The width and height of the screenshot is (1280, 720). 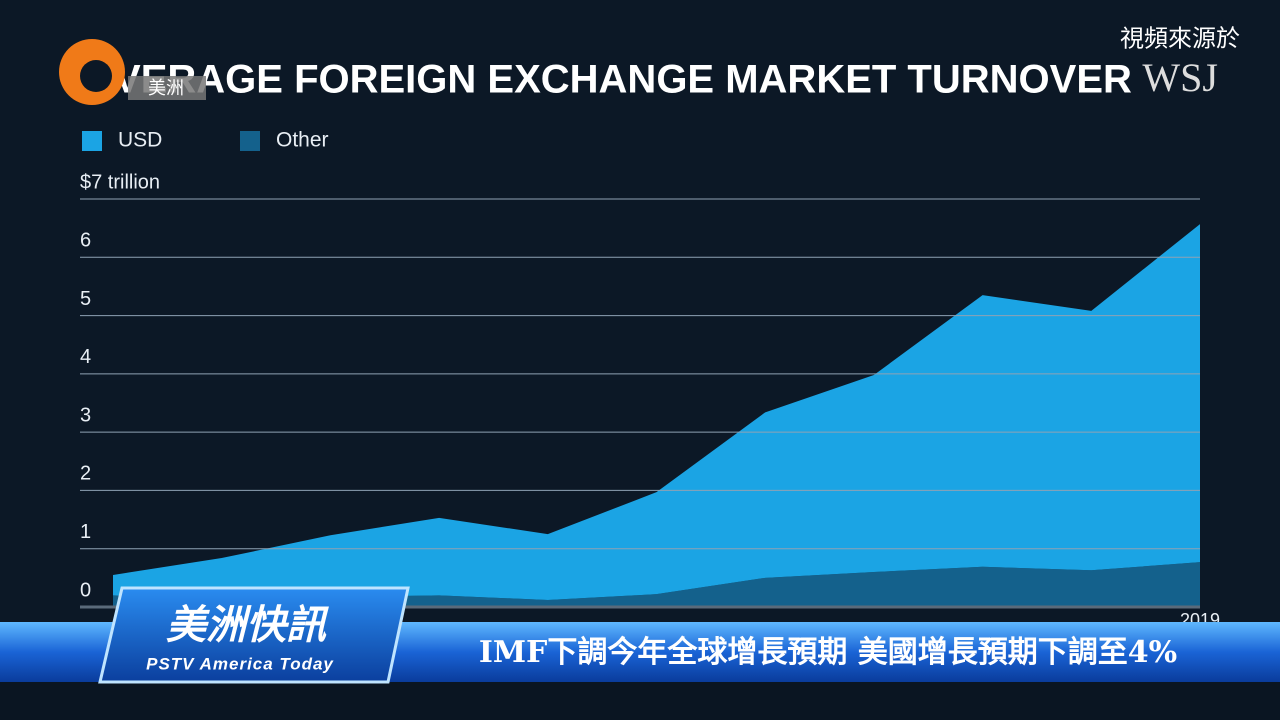 I want to click on logo: 美洲, so click(x=132, y=72).